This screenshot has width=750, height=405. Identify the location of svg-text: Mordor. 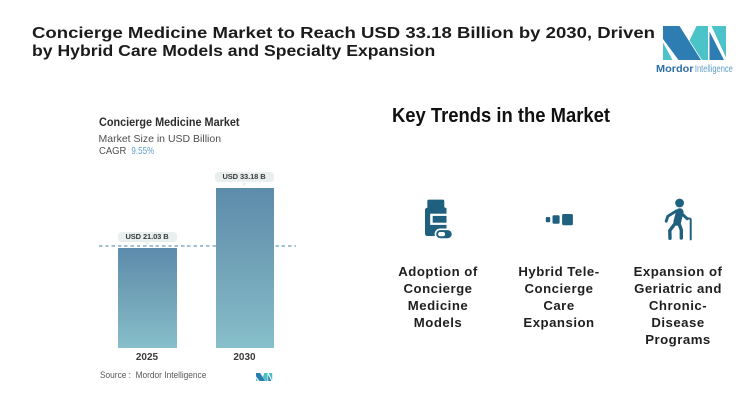
(675, 69).